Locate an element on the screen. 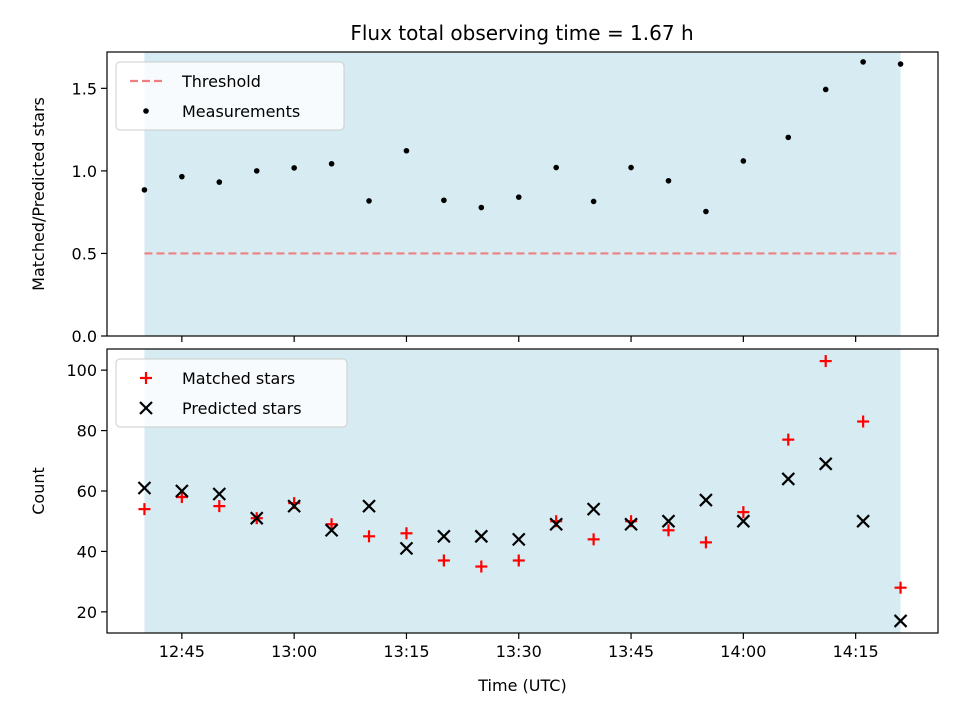  y-tick-label: 60 is located at coordinates (87, 491).